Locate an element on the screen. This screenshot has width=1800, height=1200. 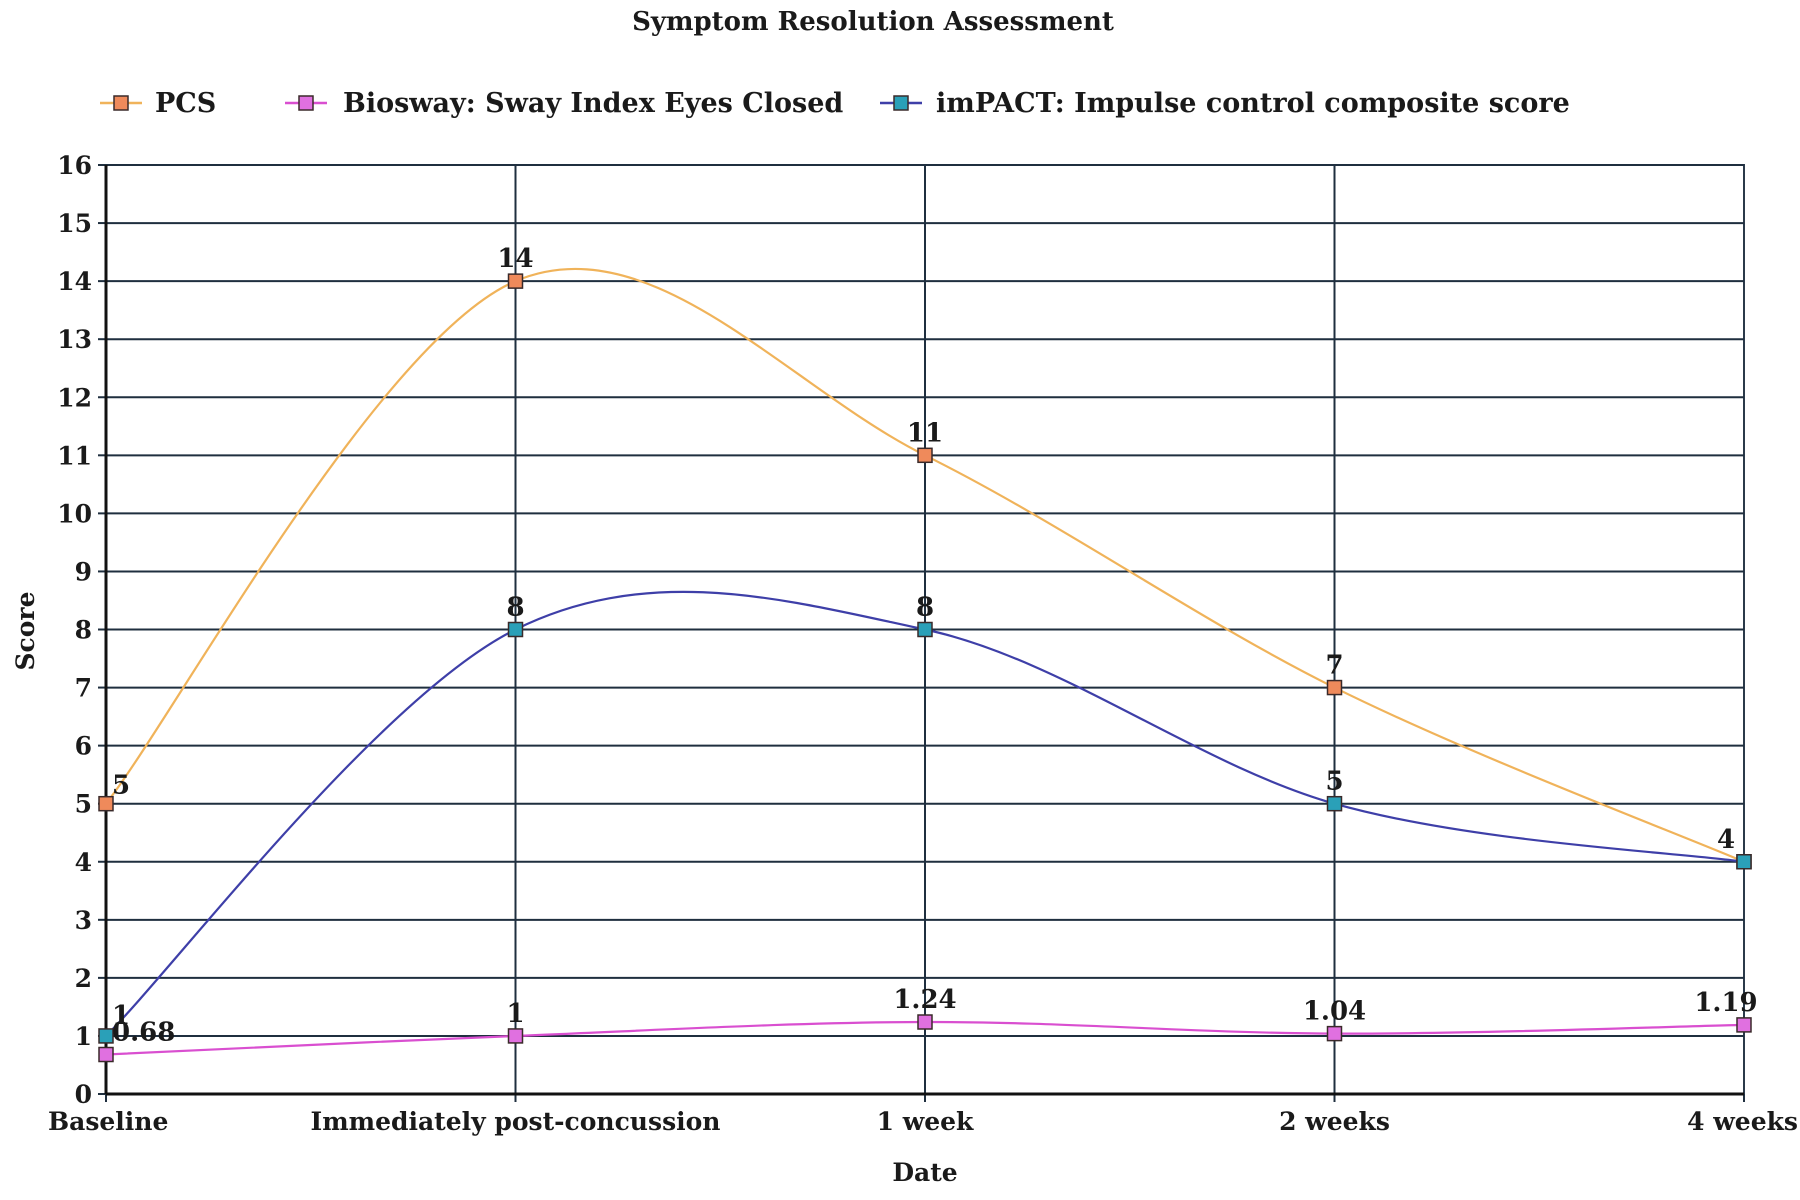
y-tick-label-7: 7 is located at coordinates (83, 688).